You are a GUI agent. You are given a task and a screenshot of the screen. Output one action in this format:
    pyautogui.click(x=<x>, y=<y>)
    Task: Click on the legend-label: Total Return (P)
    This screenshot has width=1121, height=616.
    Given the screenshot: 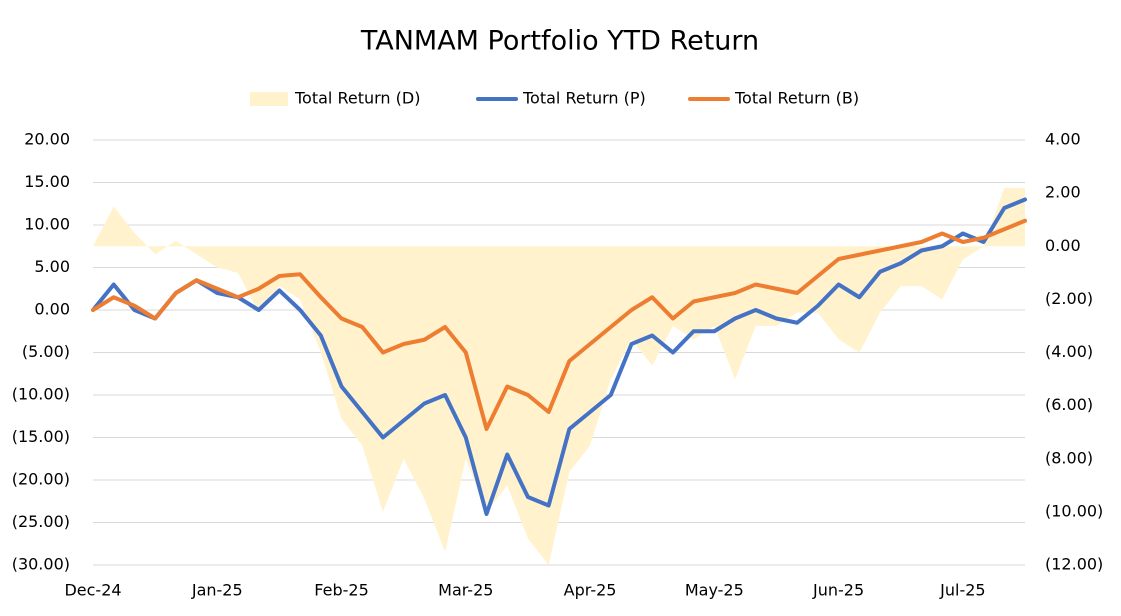 What is the action you would take?
    pyautogui.click(x=584, y=98)
    